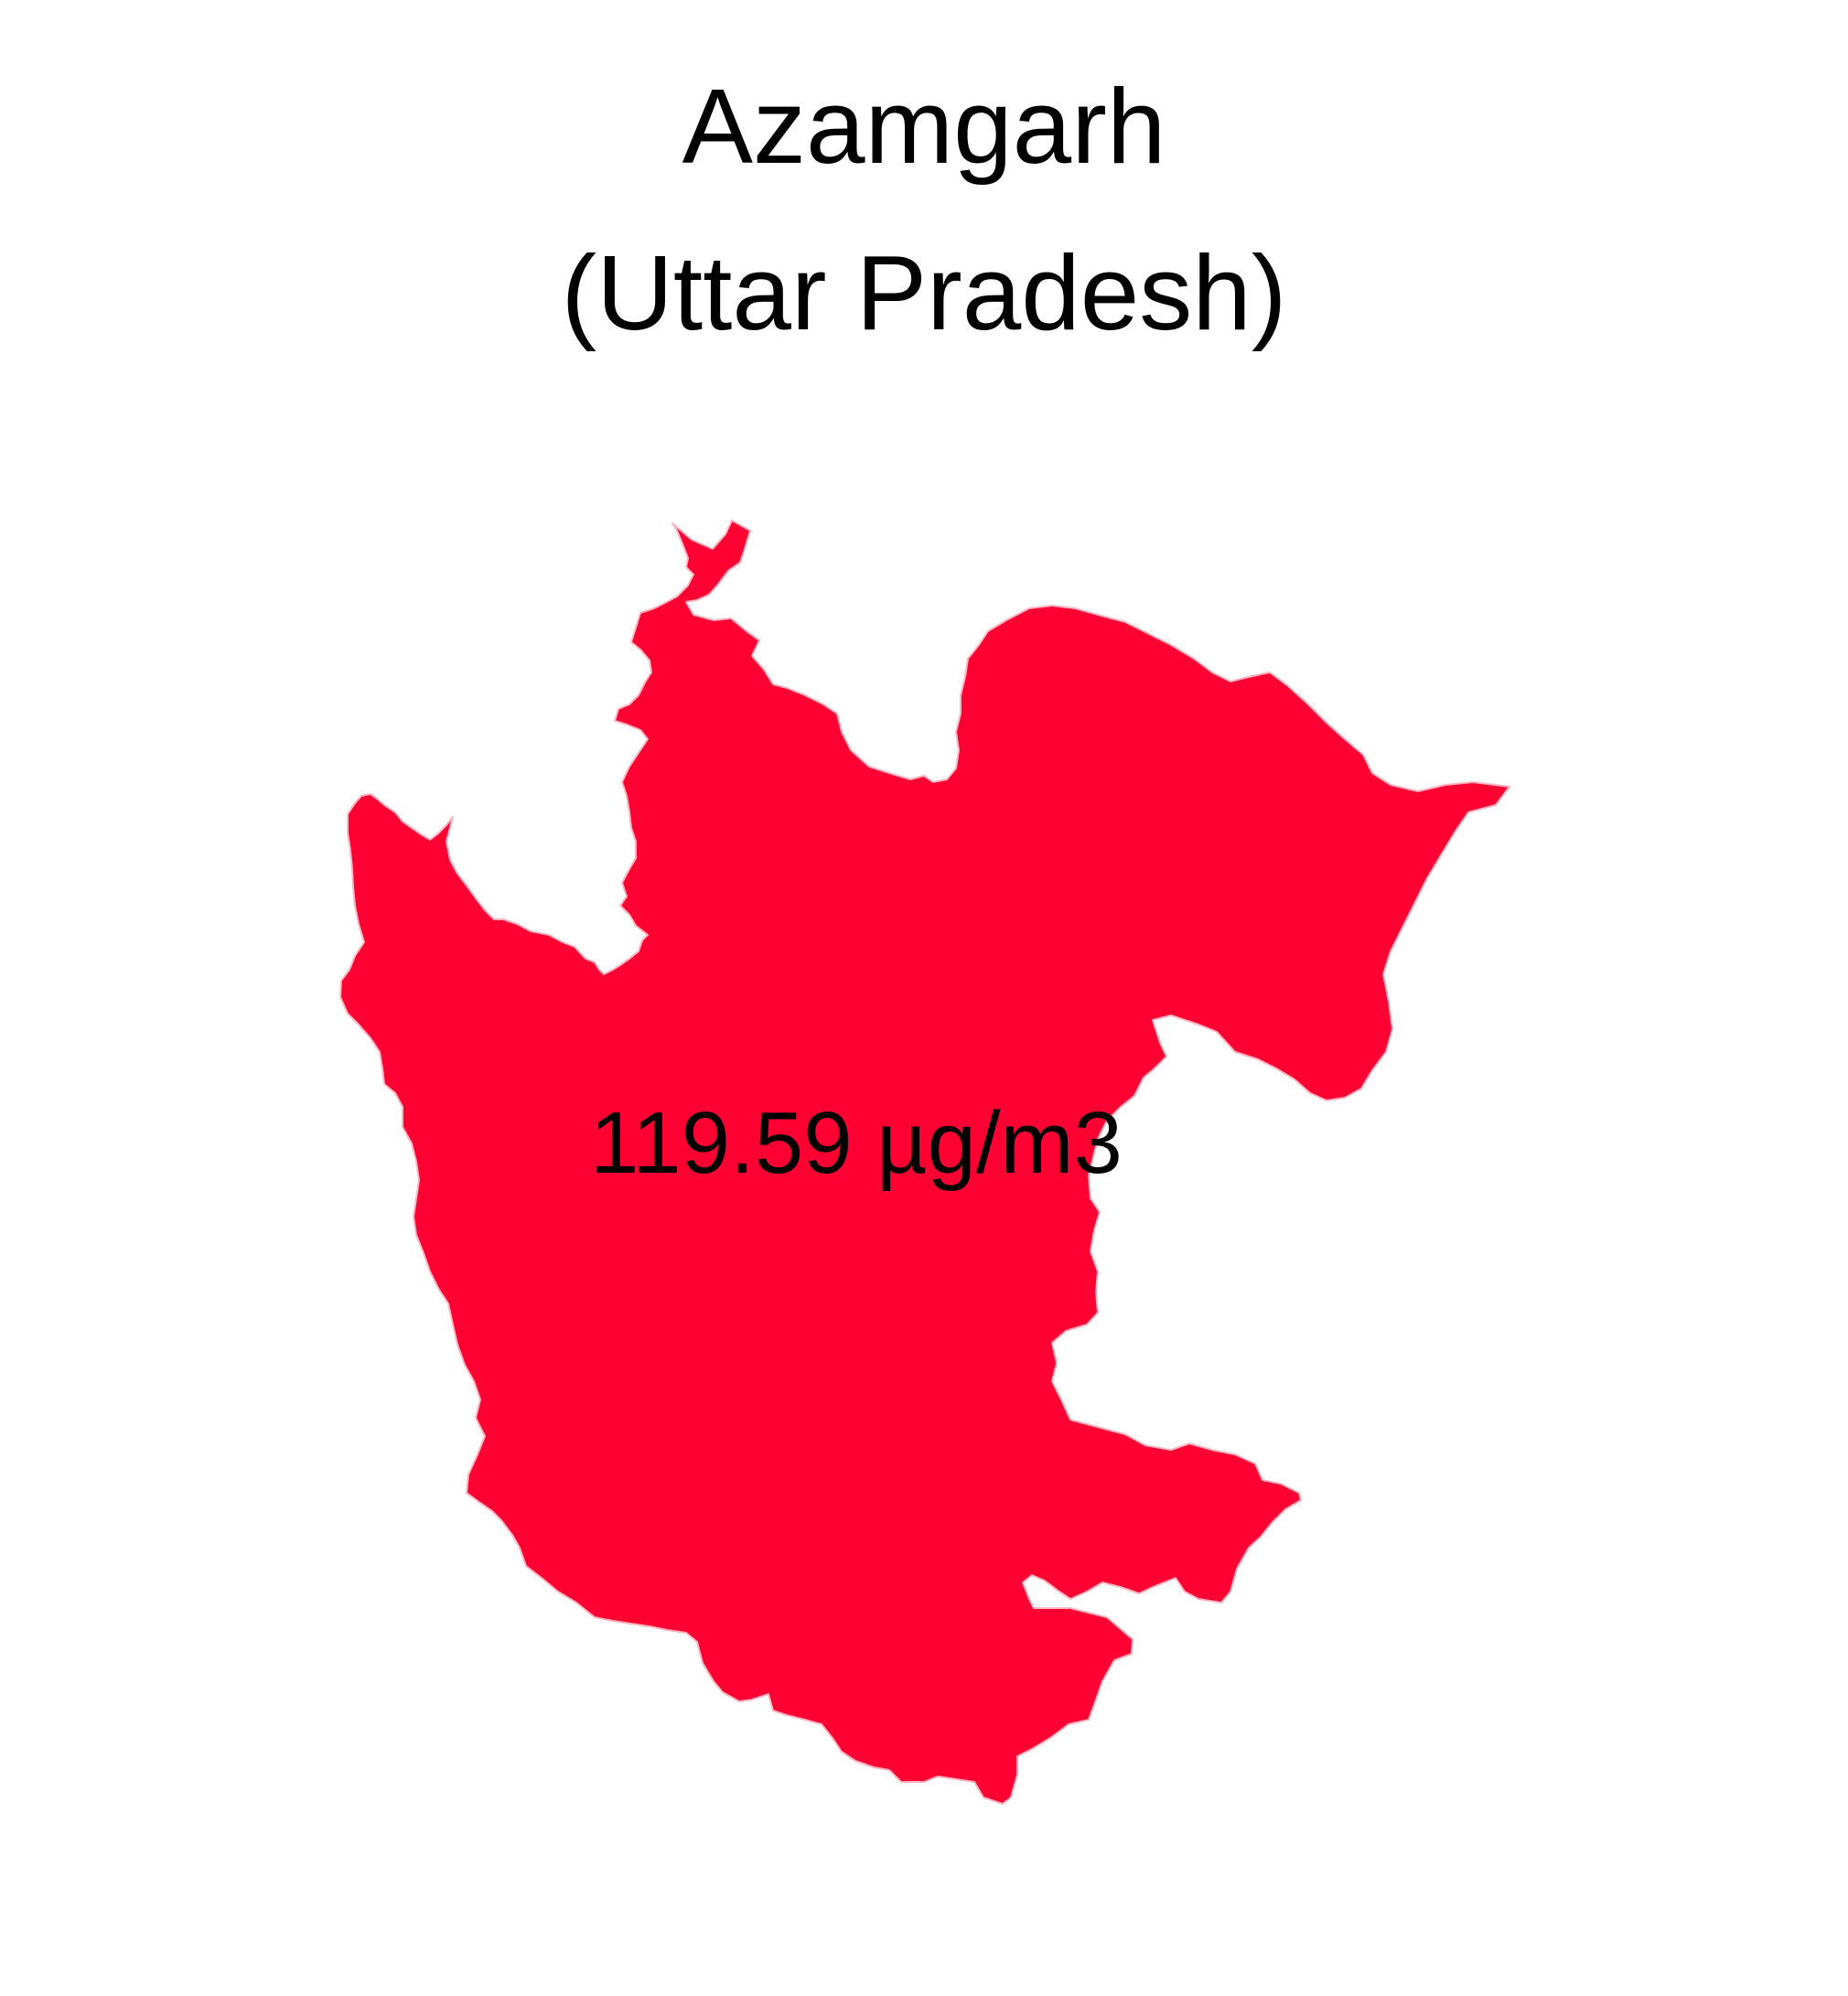 Image resolution: width=1848 pixels, height=1996 pixels. Describe the element at coordinates (924, 292) in the screenshot. I see `map-subtitle: (Uttar Pradesh)` at that location.